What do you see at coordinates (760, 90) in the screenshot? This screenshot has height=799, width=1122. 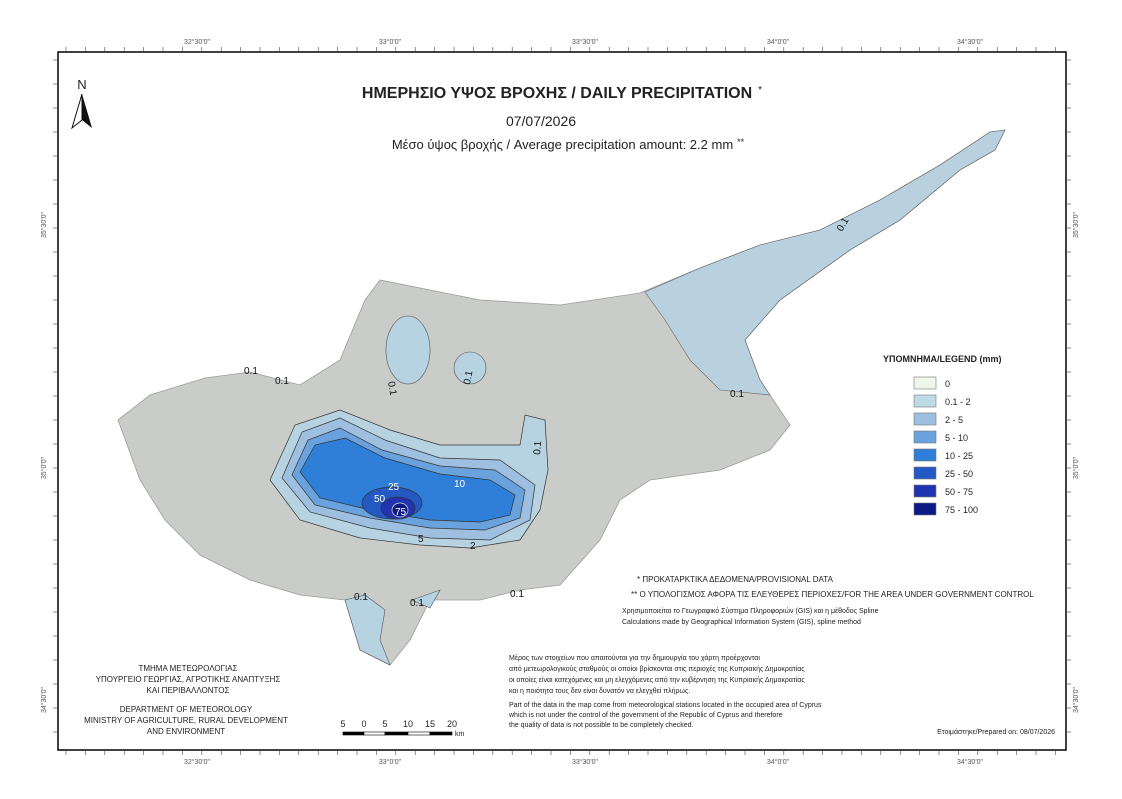 I see `title-mark: *` at bounding box center [760, 90].